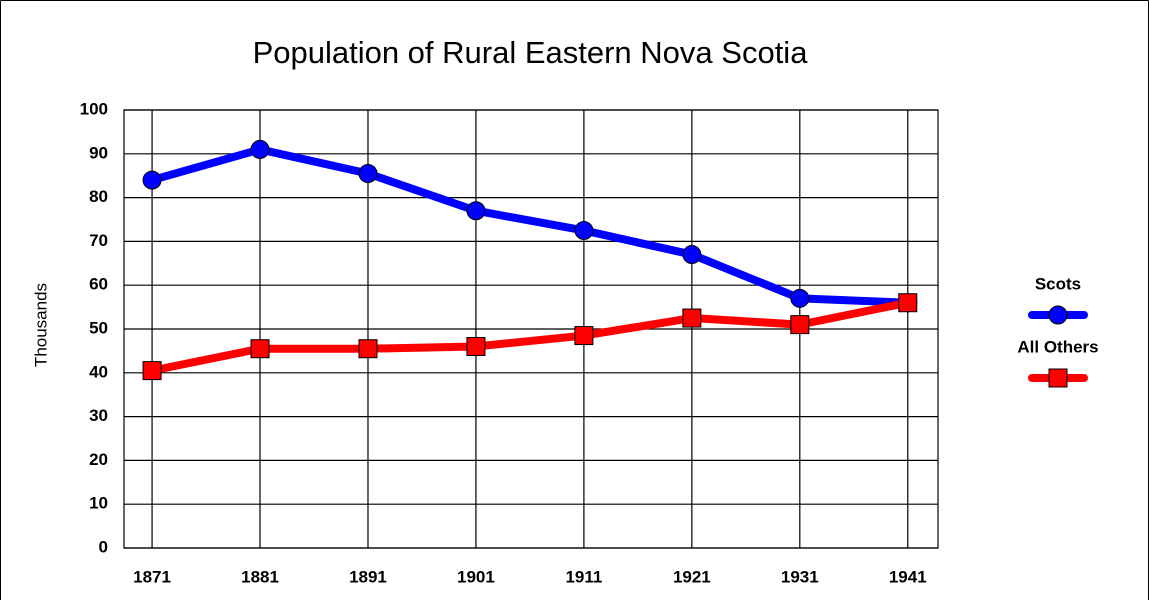  What do you see at coordinates (98, 327) in the screenshot?
I see `y-tick-label: 50` at bounding box center [98, 327].